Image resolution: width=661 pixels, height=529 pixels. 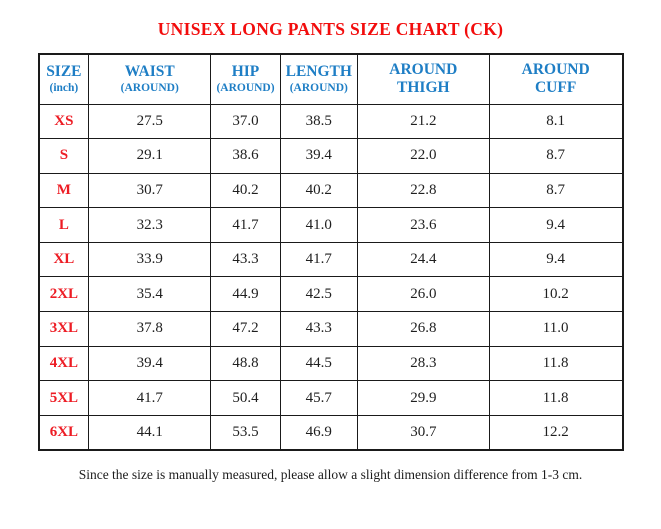 I want to click on size-label-cell: S, so click(x=63, y=156).